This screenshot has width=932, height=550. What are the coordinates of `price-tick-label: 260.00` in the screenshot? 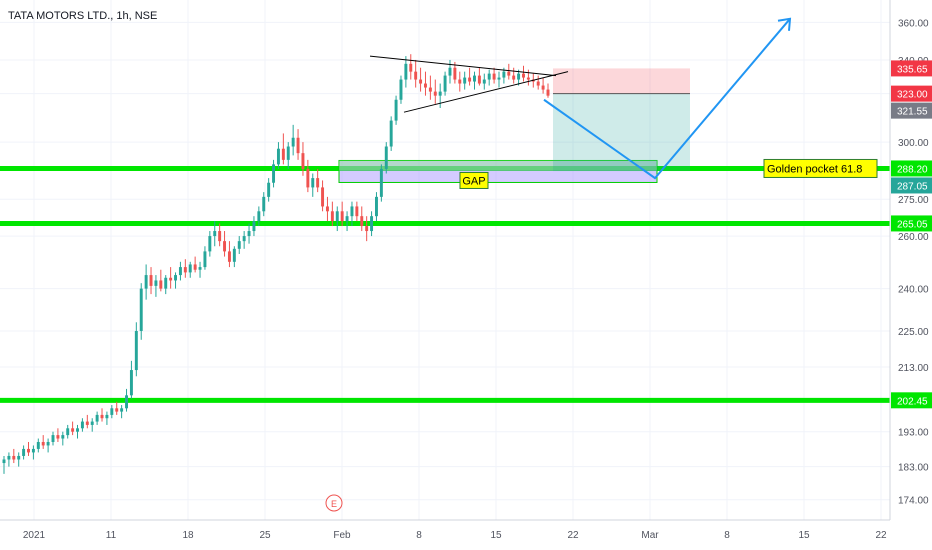 It's located at (913, 237).